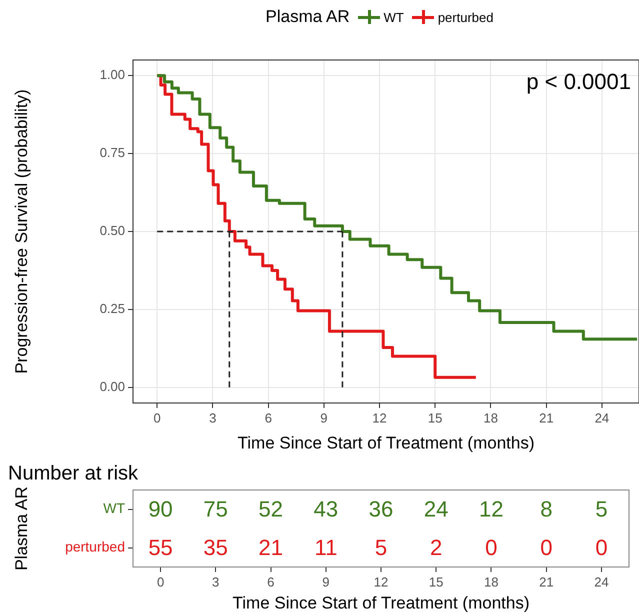 This screenshot has width=639, height=614. What do you see at coordinates (215, 547) in the screenshot?
I see `data-label: 35` at bounding box center [215, 547].